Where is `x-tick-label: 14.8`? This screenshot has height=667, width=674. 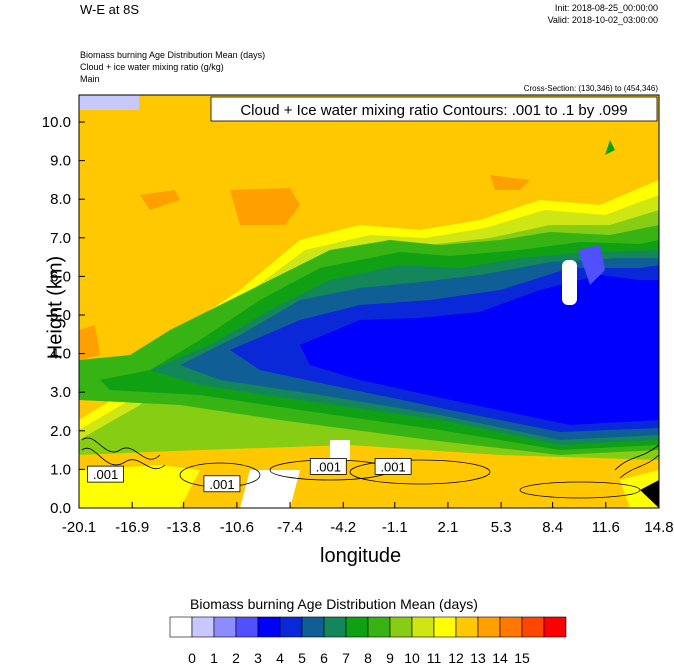
x-tick-label: 14.8 is located at coordinates (658, 527).